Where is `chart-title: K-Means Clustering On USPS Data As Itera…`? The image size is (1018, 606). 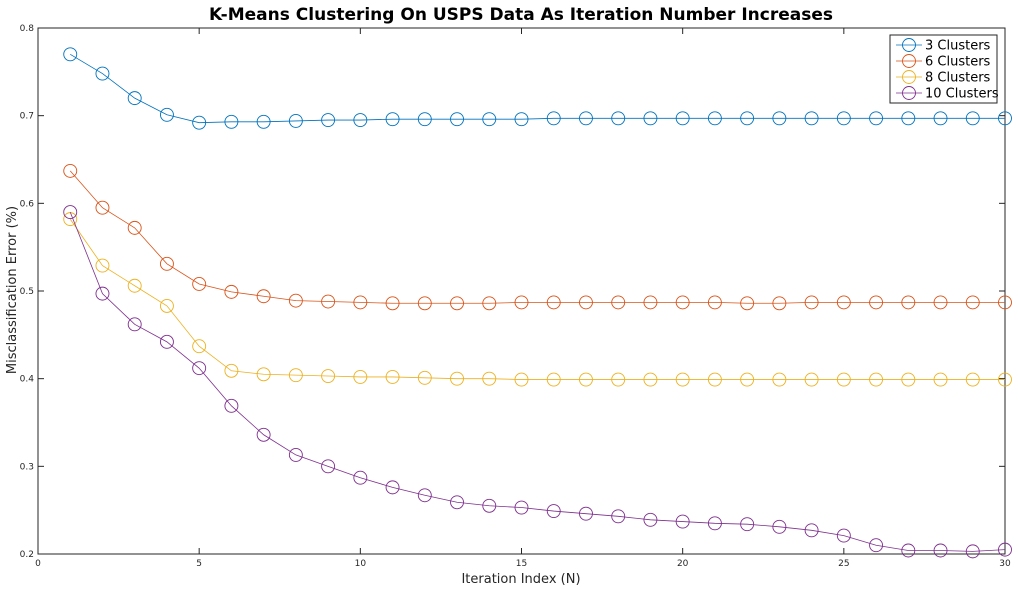
chart-title: K-Means Clustering On USPS Data As Itera… is located at coordinates (521, 15).